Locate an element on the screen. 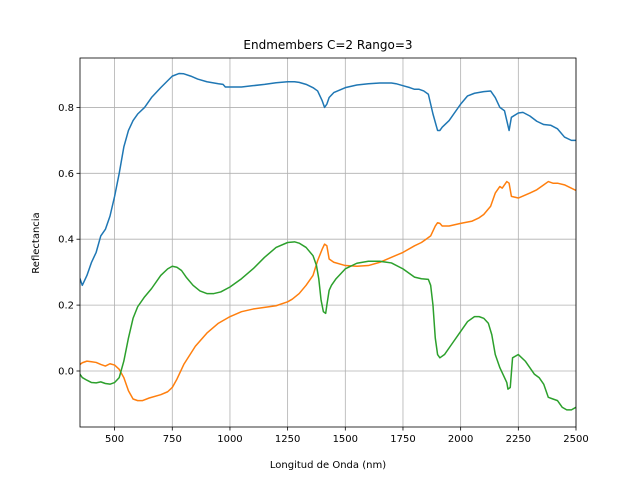 This screenshot has height=480, width=640. y-axis: 0.0 0.2 0.4 0.6 0.8 is located at coordinates (69, 240).